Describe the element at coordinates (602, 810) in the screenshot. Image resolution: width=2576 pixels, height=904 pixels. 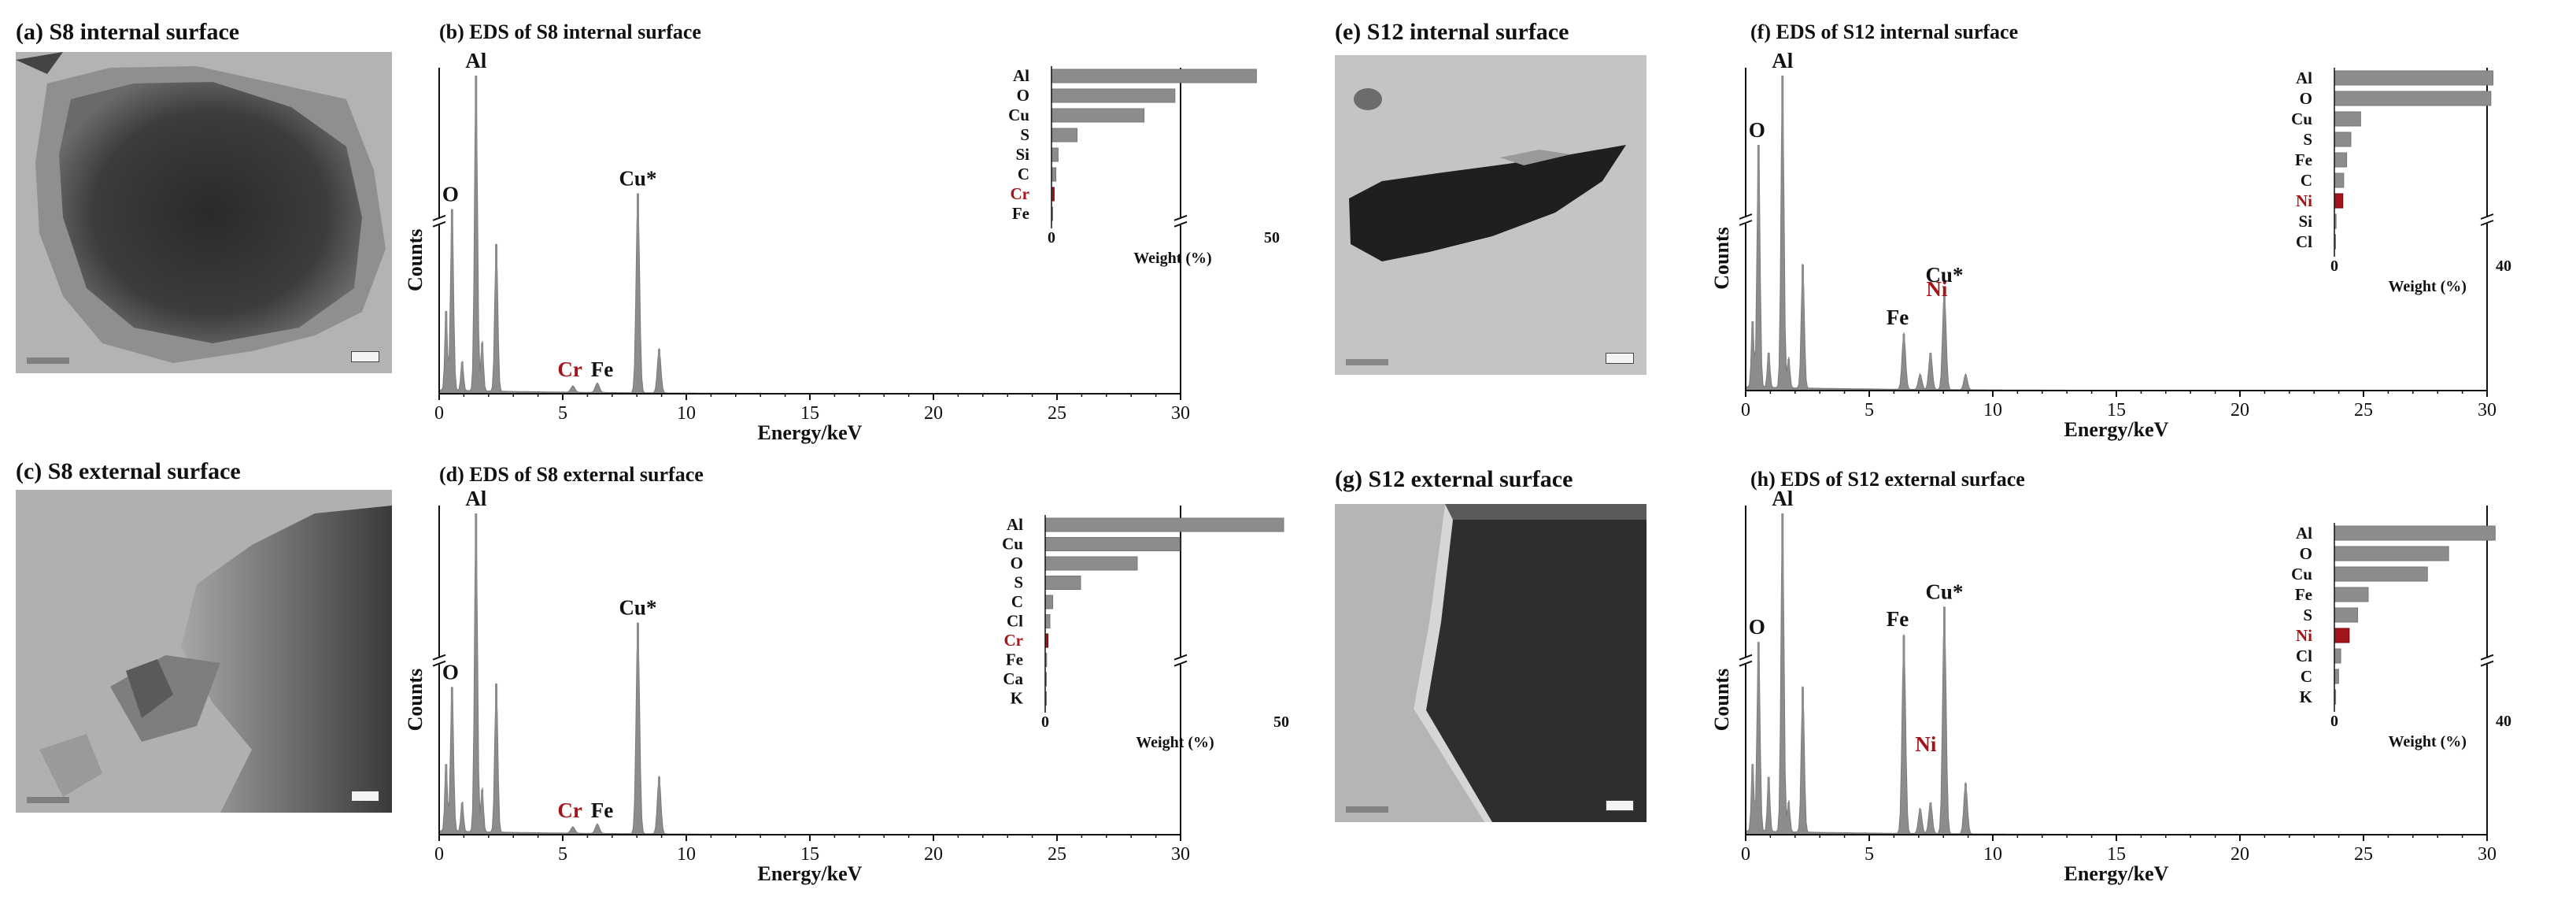
I see `peak-label-fe: Fe` at that location.